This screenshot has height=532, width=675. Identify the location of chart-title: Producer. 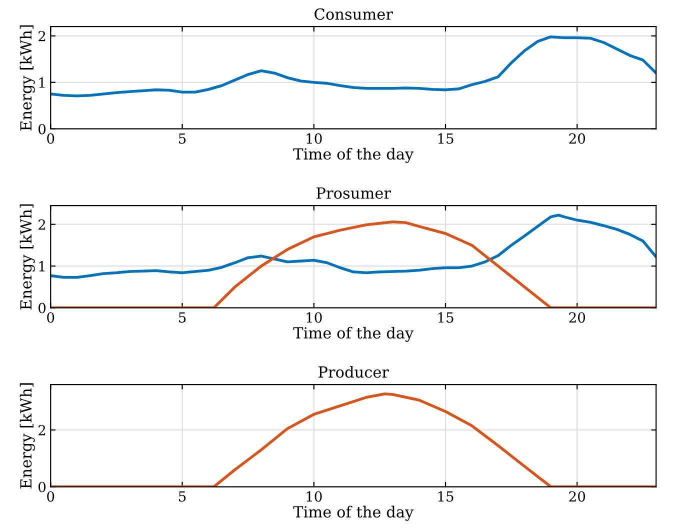
(354, 372).